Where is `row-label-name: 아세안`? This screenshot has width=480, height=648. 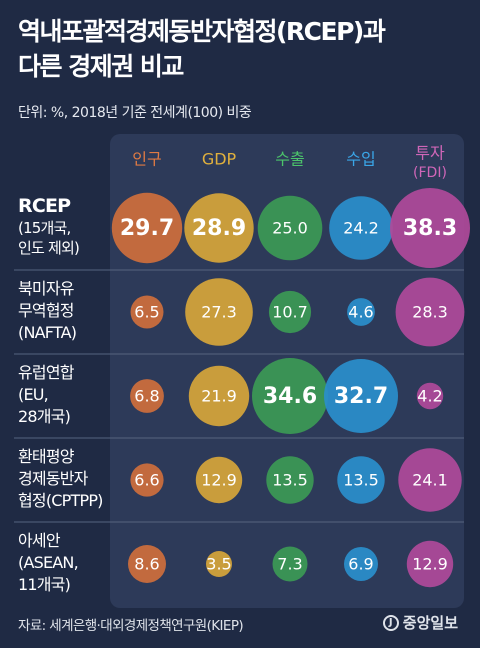 row-label-name: 아세안 is located at coordinates (39, 540).